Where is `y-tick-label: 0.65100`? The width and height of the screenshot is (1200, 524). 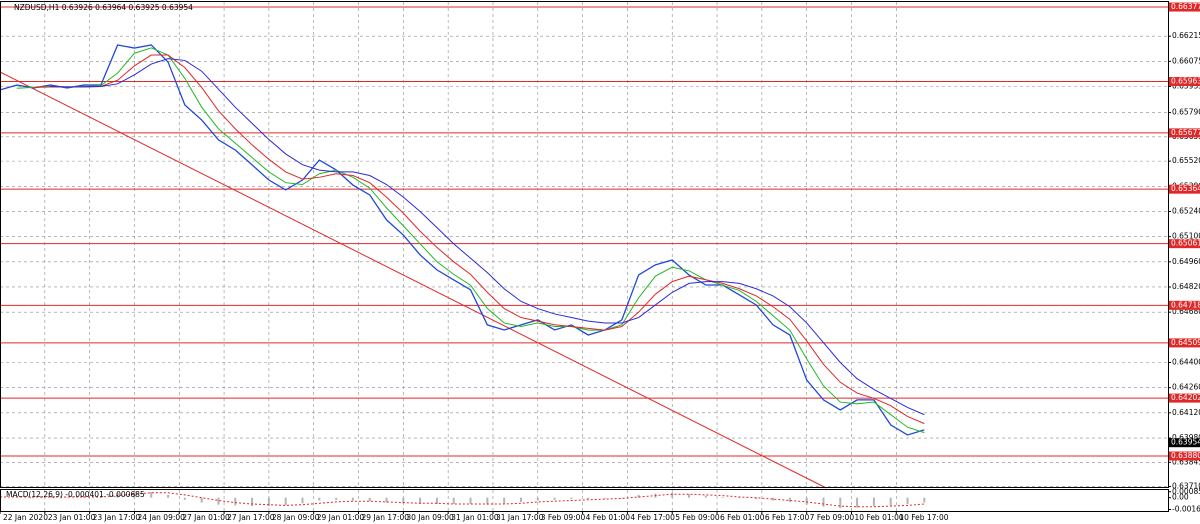
y-tick-label: 0.65100 is located at coordinates (1186, 236).